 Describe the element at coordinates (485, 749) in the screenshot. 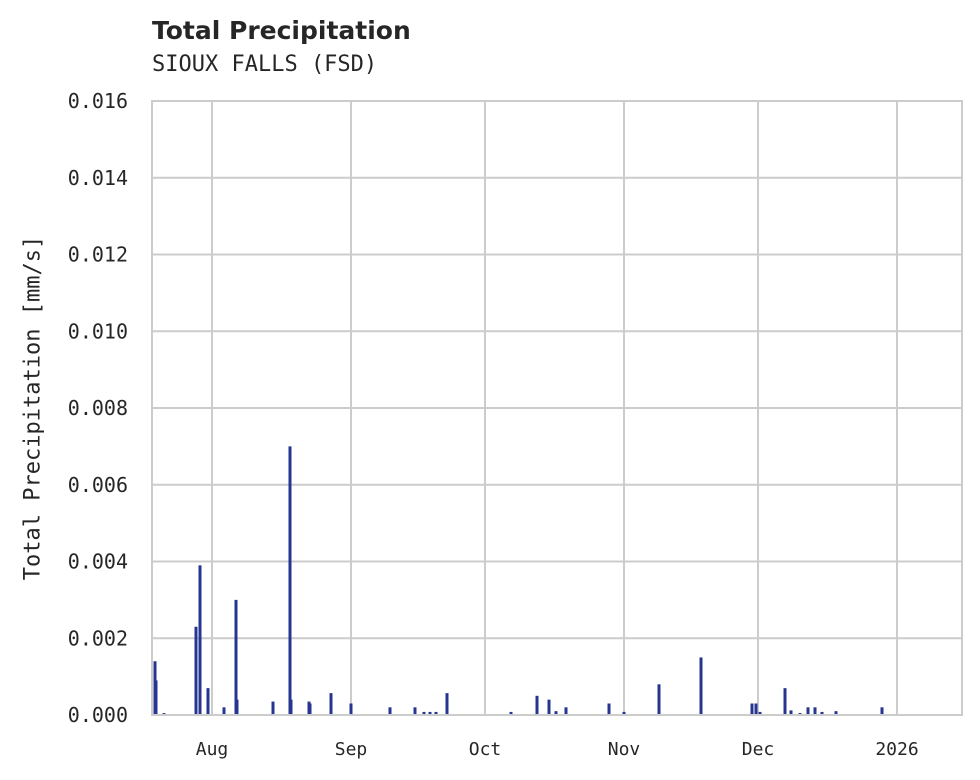

I see `x-tick-label: Oct` at that location.